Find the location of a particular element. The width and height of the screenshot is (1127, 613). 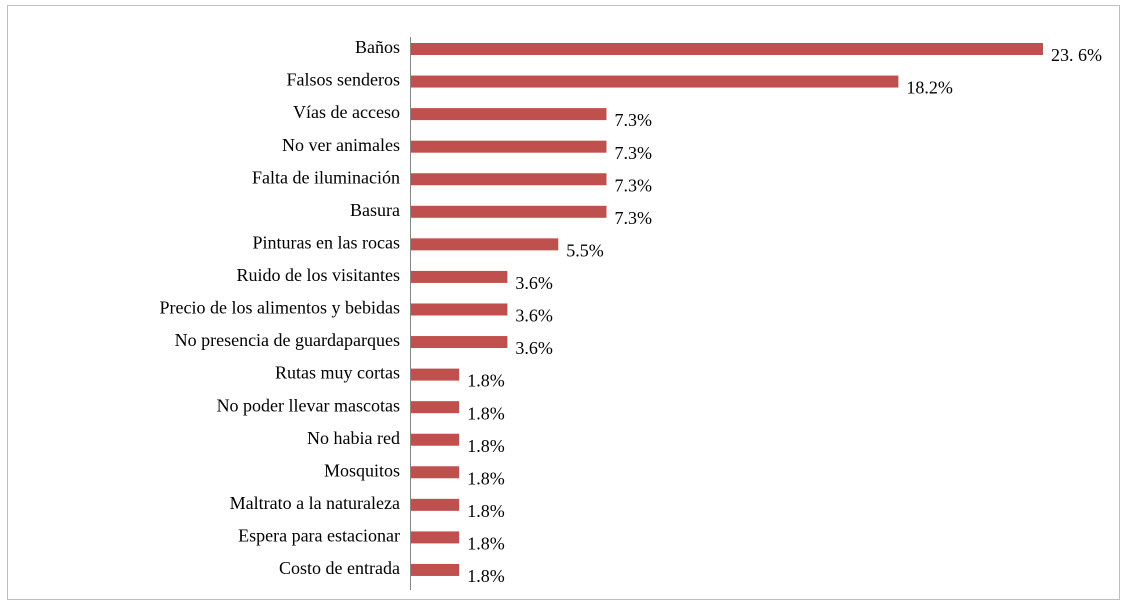

category-label: Falsos senderos is located at coordinates (344, 80).